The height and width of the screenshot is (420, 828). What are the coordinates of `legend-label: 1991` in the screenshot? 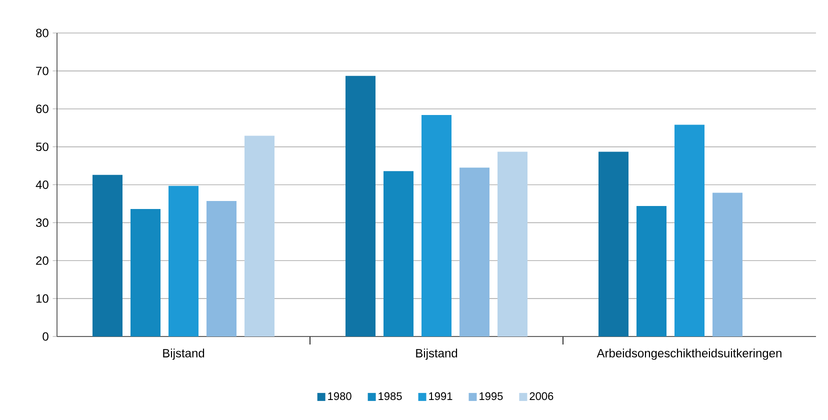 It's located at (440, 396).